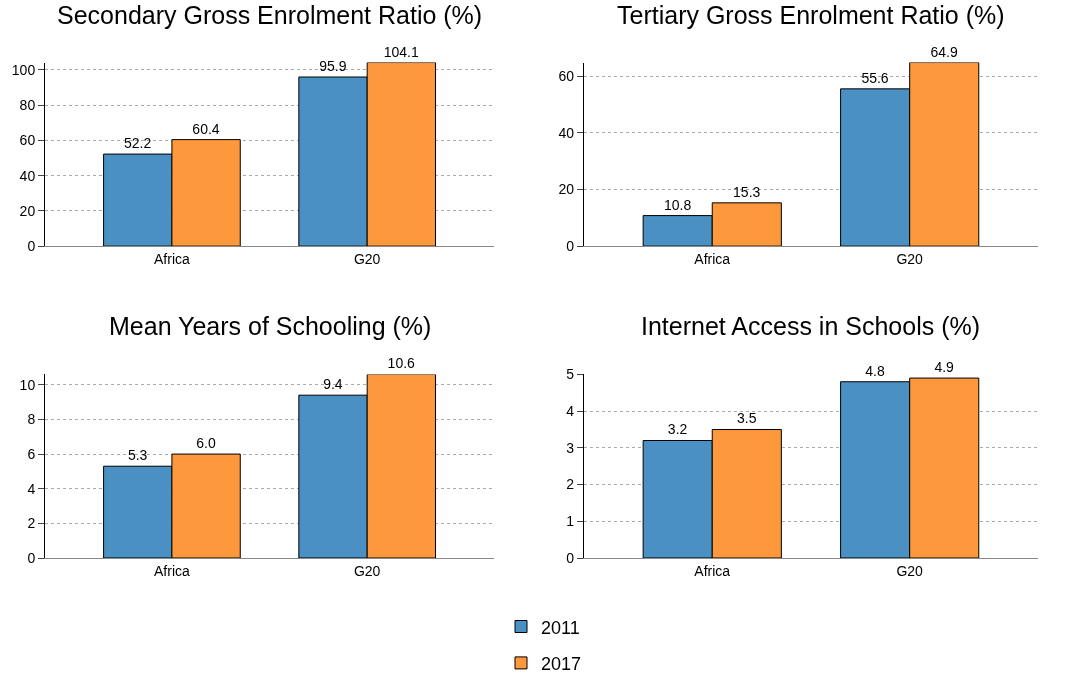 This screenshot has width=1068, height=693. Describe the element at coordinates (747, 191) in the screenshot. I see `data-label: 15.3` at that location.